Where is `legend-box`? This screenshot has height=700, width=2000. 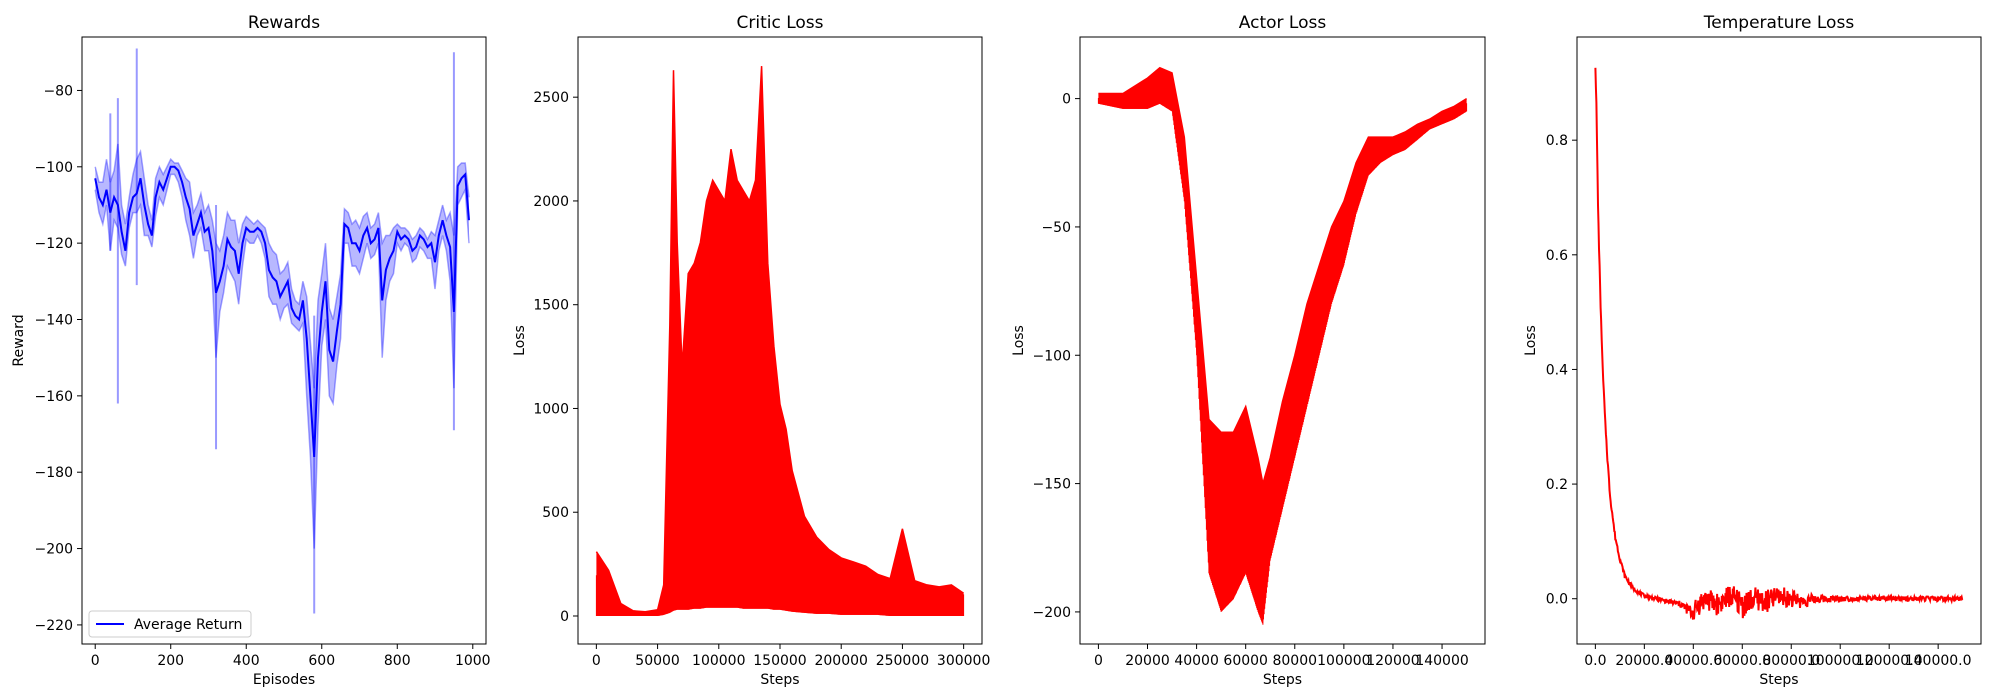
legend-box is located at coordinates (170, 624).